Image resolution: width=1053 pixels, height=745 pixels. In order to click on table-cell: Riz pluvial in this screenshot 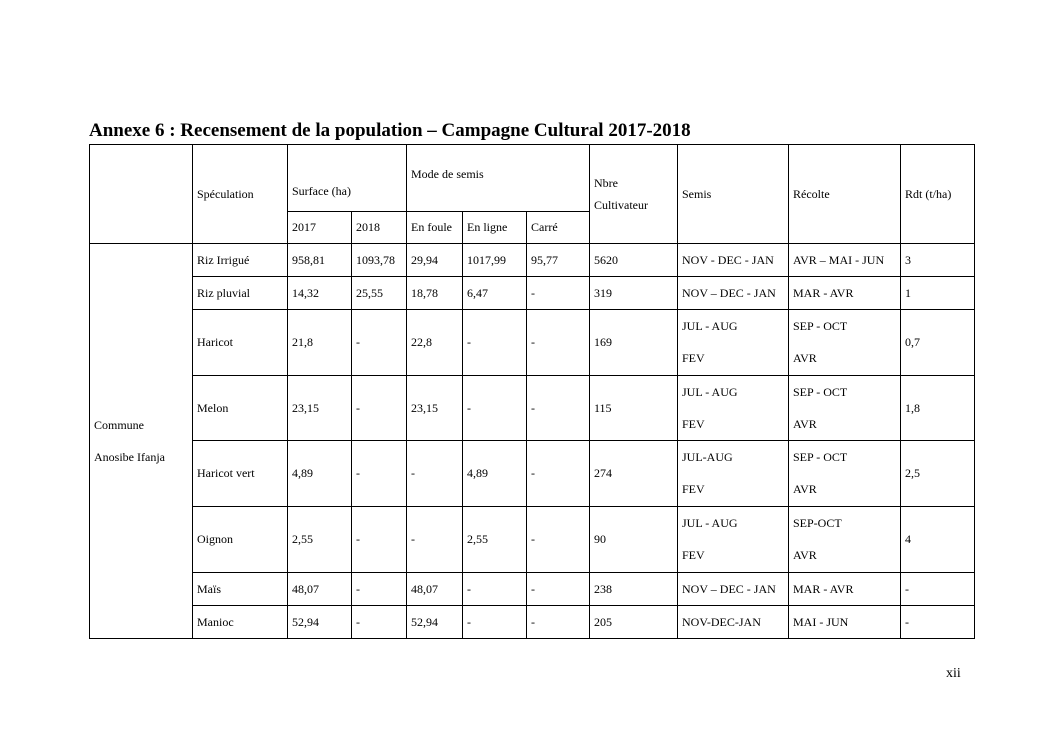, I will do `click(240, 293)`.